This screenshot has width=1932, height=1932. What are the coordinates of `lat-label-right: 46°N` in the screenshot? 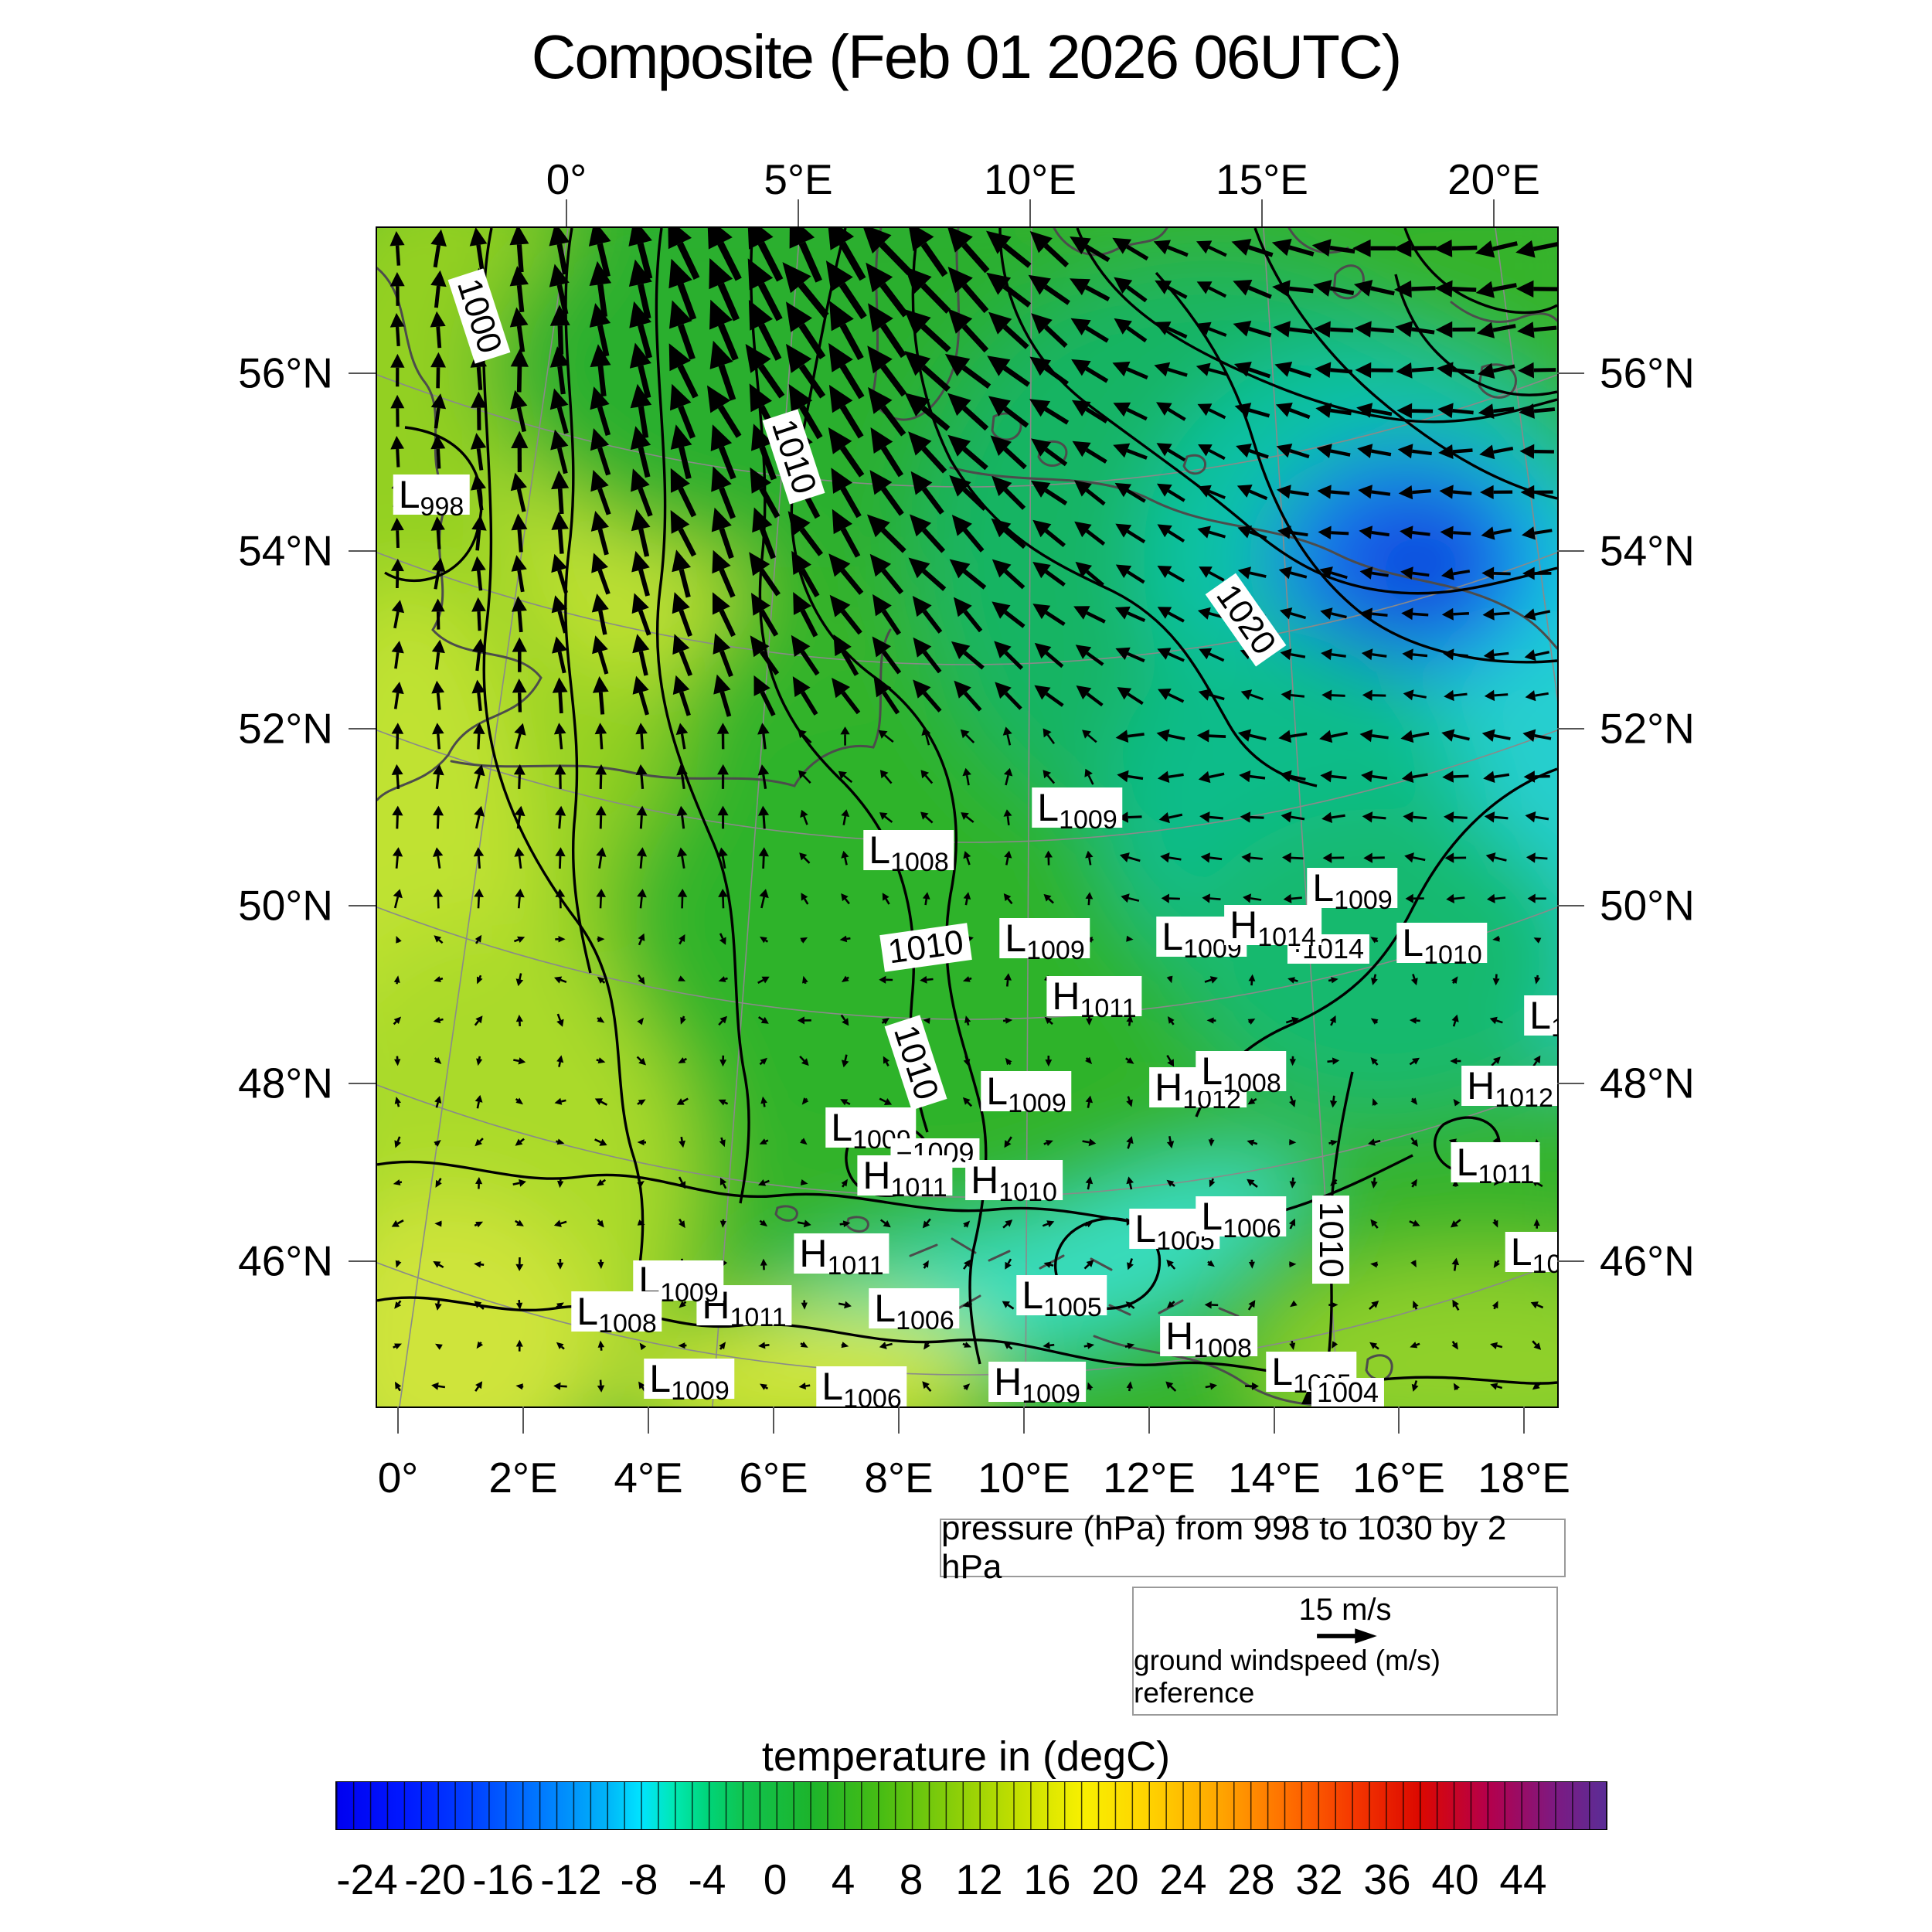 It's located at (1647, 1261).